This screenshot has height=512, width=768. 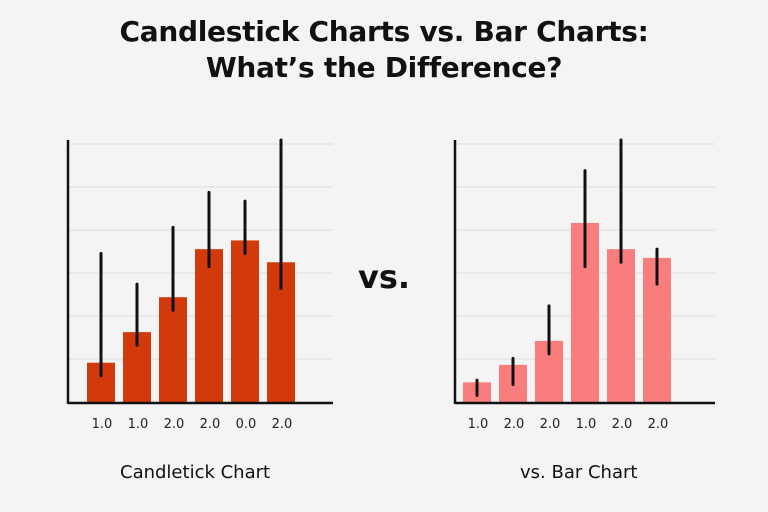 What do you see at coordinates (174, 424) in the screenshot?
I see `left-tick-label-3: 2.0` at bounding box center [174, 424].